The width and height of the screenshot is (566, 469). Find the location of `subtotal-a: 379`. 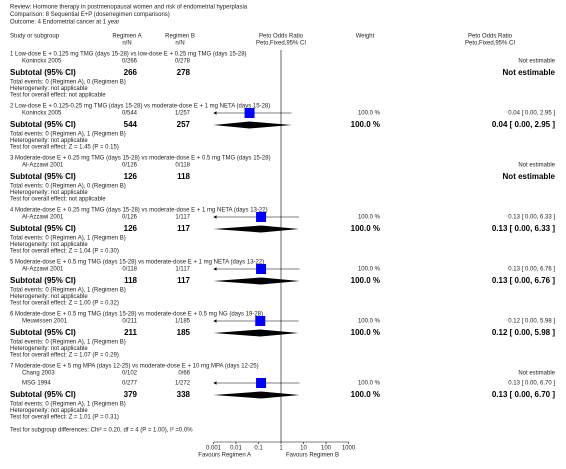

subtotal-a: 379 is located at coordinates (131, 394).